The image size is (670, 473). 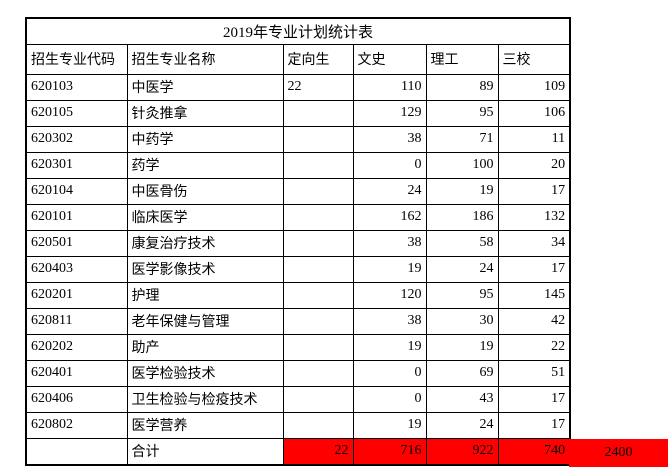 I want to click on table-row: 620301 药学 0 100 20, so click(x=298, y=165).